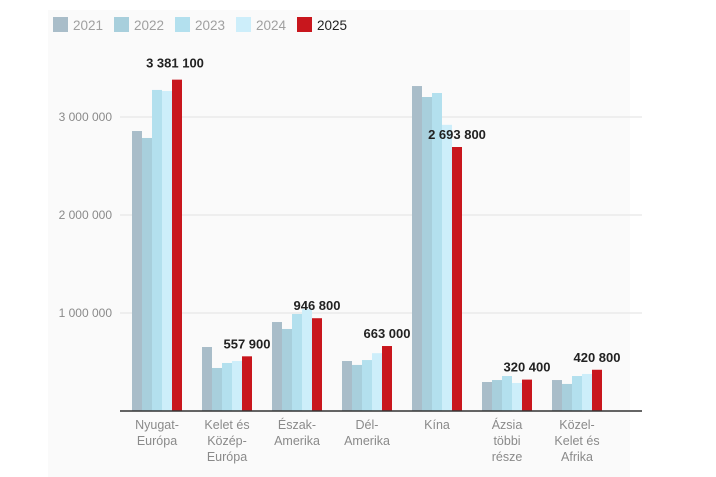 The height and width of the screenshot is (477, 716). Describe the element at coordinates (247, 343) in the screenshot. I see `data-label: 557 900` at that location.